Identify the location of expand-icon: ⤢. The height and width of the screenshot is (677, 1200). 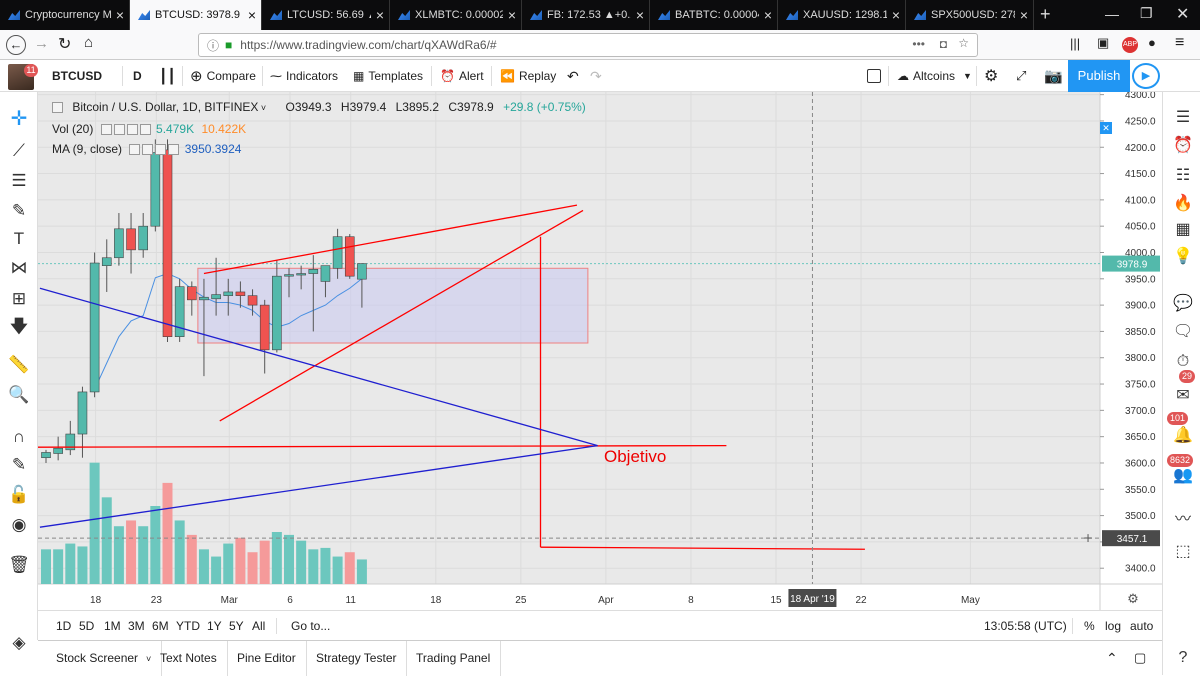
(1021, 75).